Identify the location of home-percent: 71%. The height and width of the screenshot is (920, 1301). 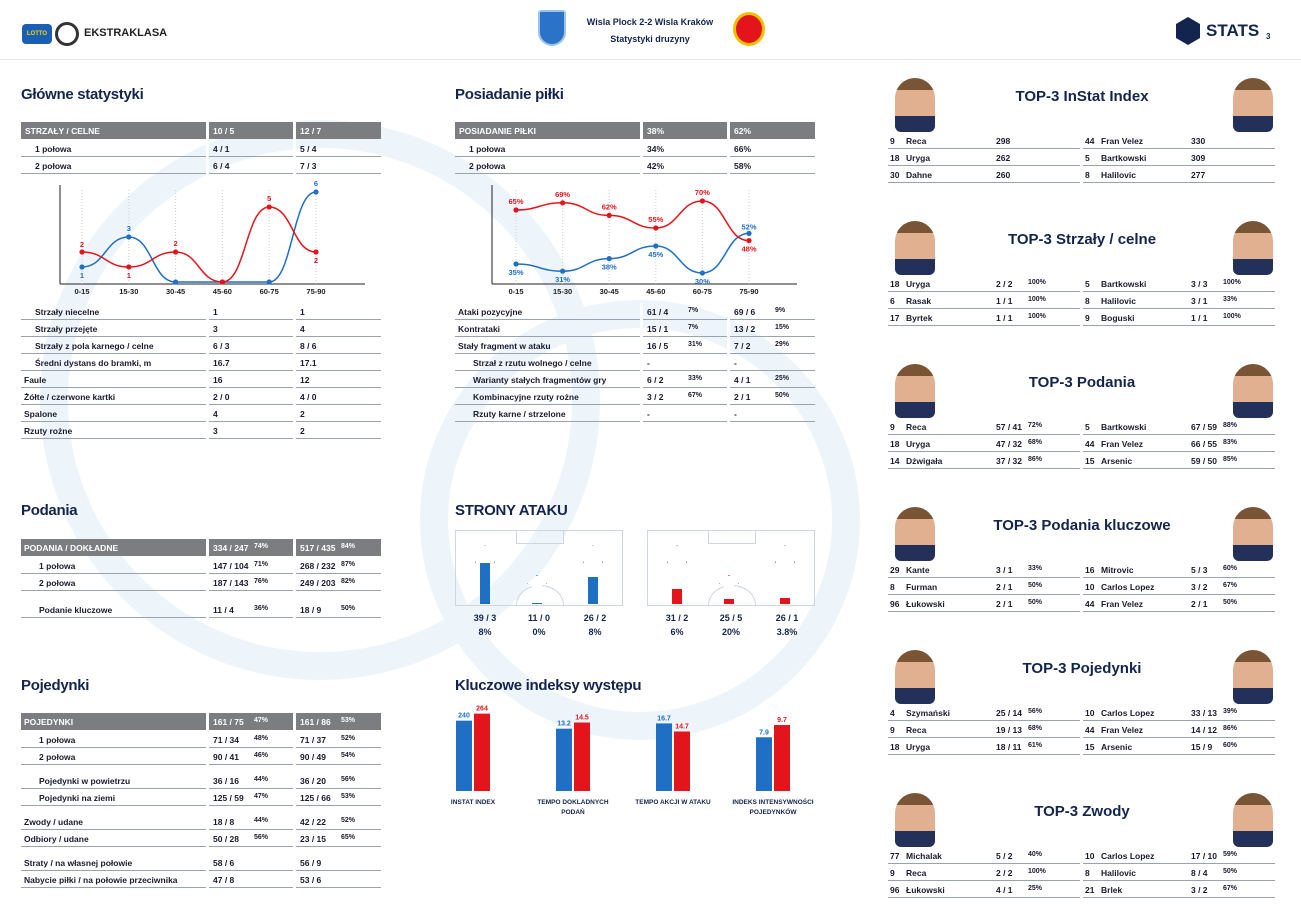
(261, 564).